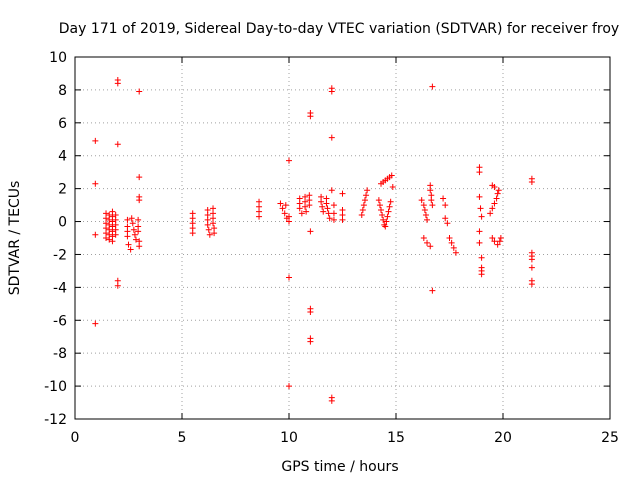  I want to click on x-tick-label: 10, so click(289, 438).